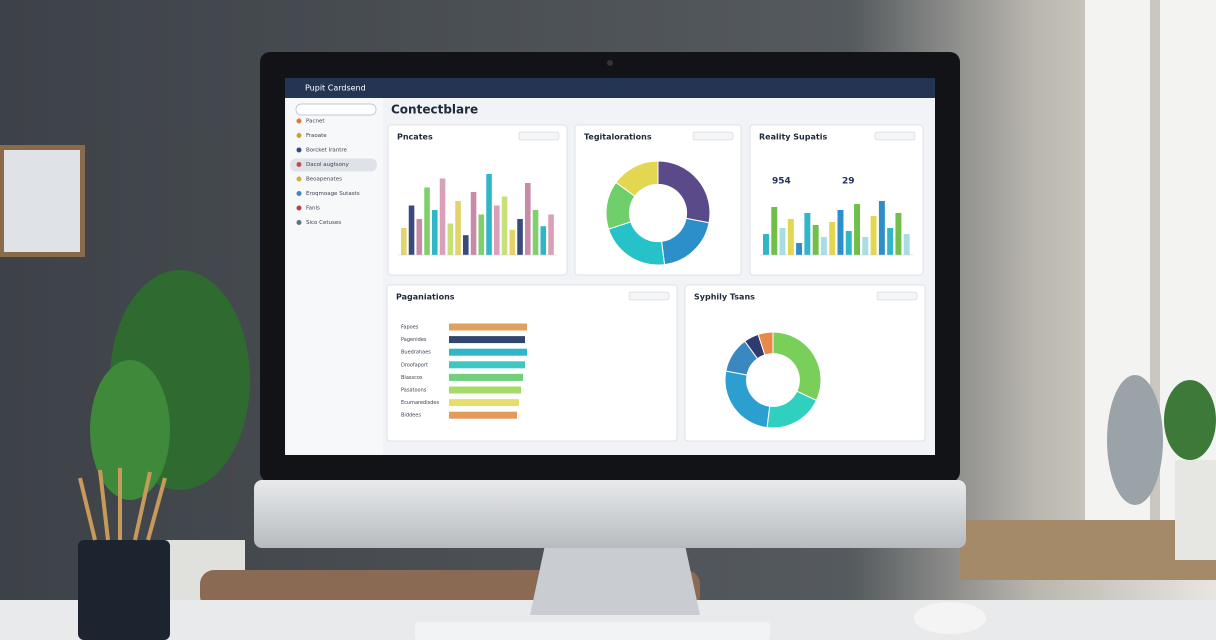  I want to click on category-label: Droofaport, so click(414, 365).